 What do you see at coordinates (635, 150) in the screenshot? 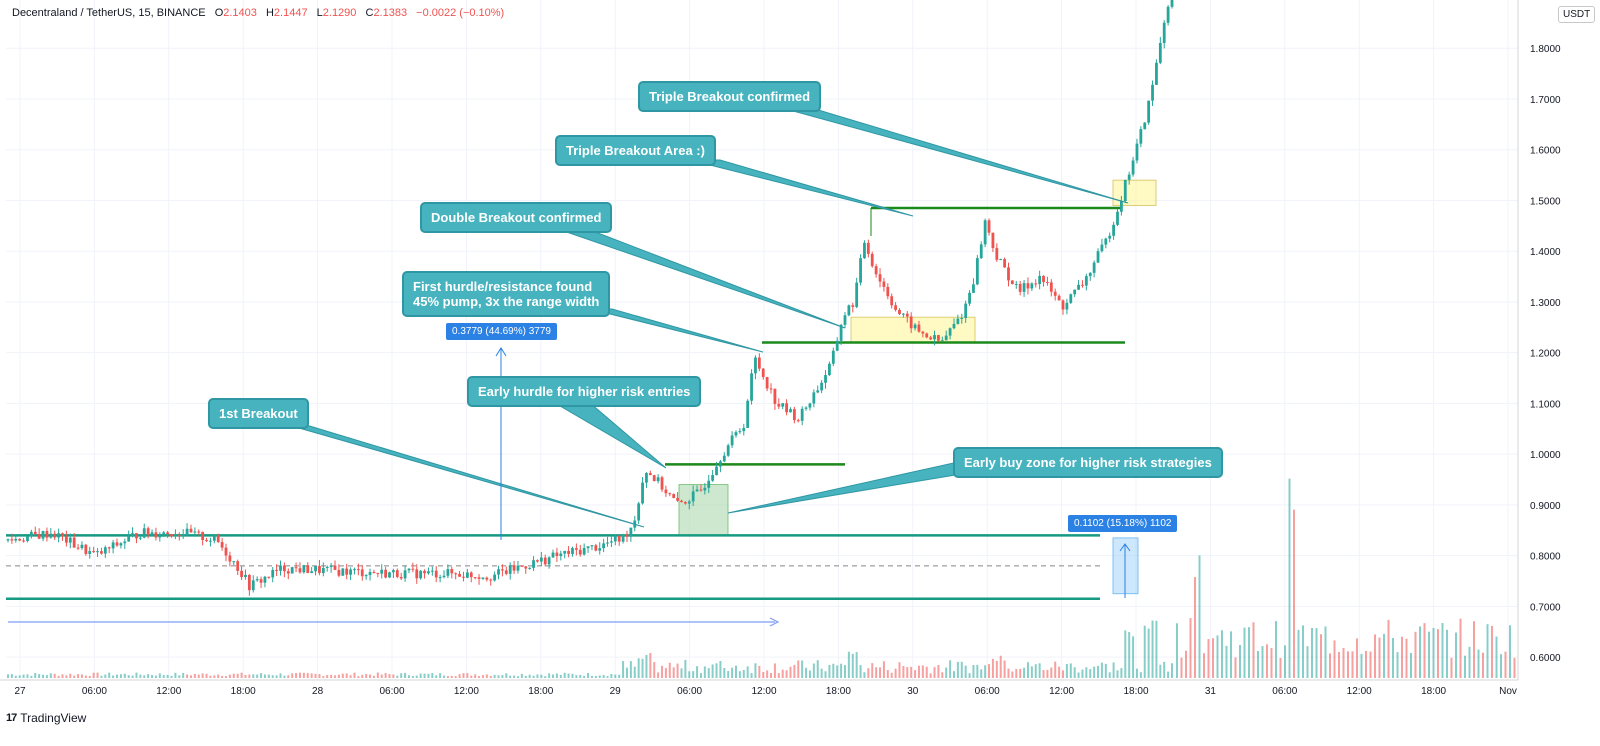
I see `note-triple-area: Triple Breakout Area :)` at bounding box center [635, 150].